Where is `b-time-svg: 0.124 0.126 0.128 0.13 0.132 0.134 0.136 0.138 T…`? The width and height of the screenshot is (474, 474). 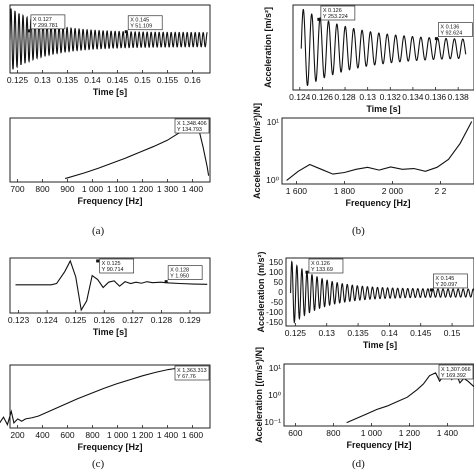 b-time-svg: 0.124 0.126 0.128 0.13 0.132 0.134 0.136 0.138 T… is located at coordinates (368, 59).